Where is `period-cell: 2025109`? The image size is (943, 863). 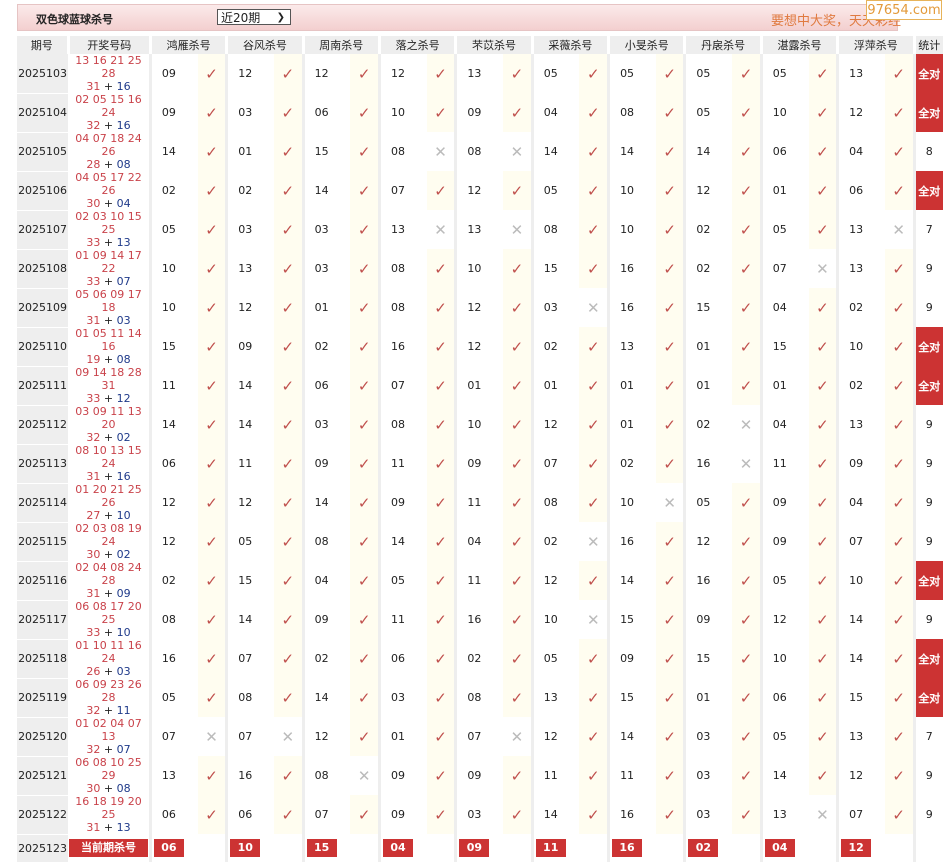
period-cell: 2025109 is located at coordinates (43, 308).